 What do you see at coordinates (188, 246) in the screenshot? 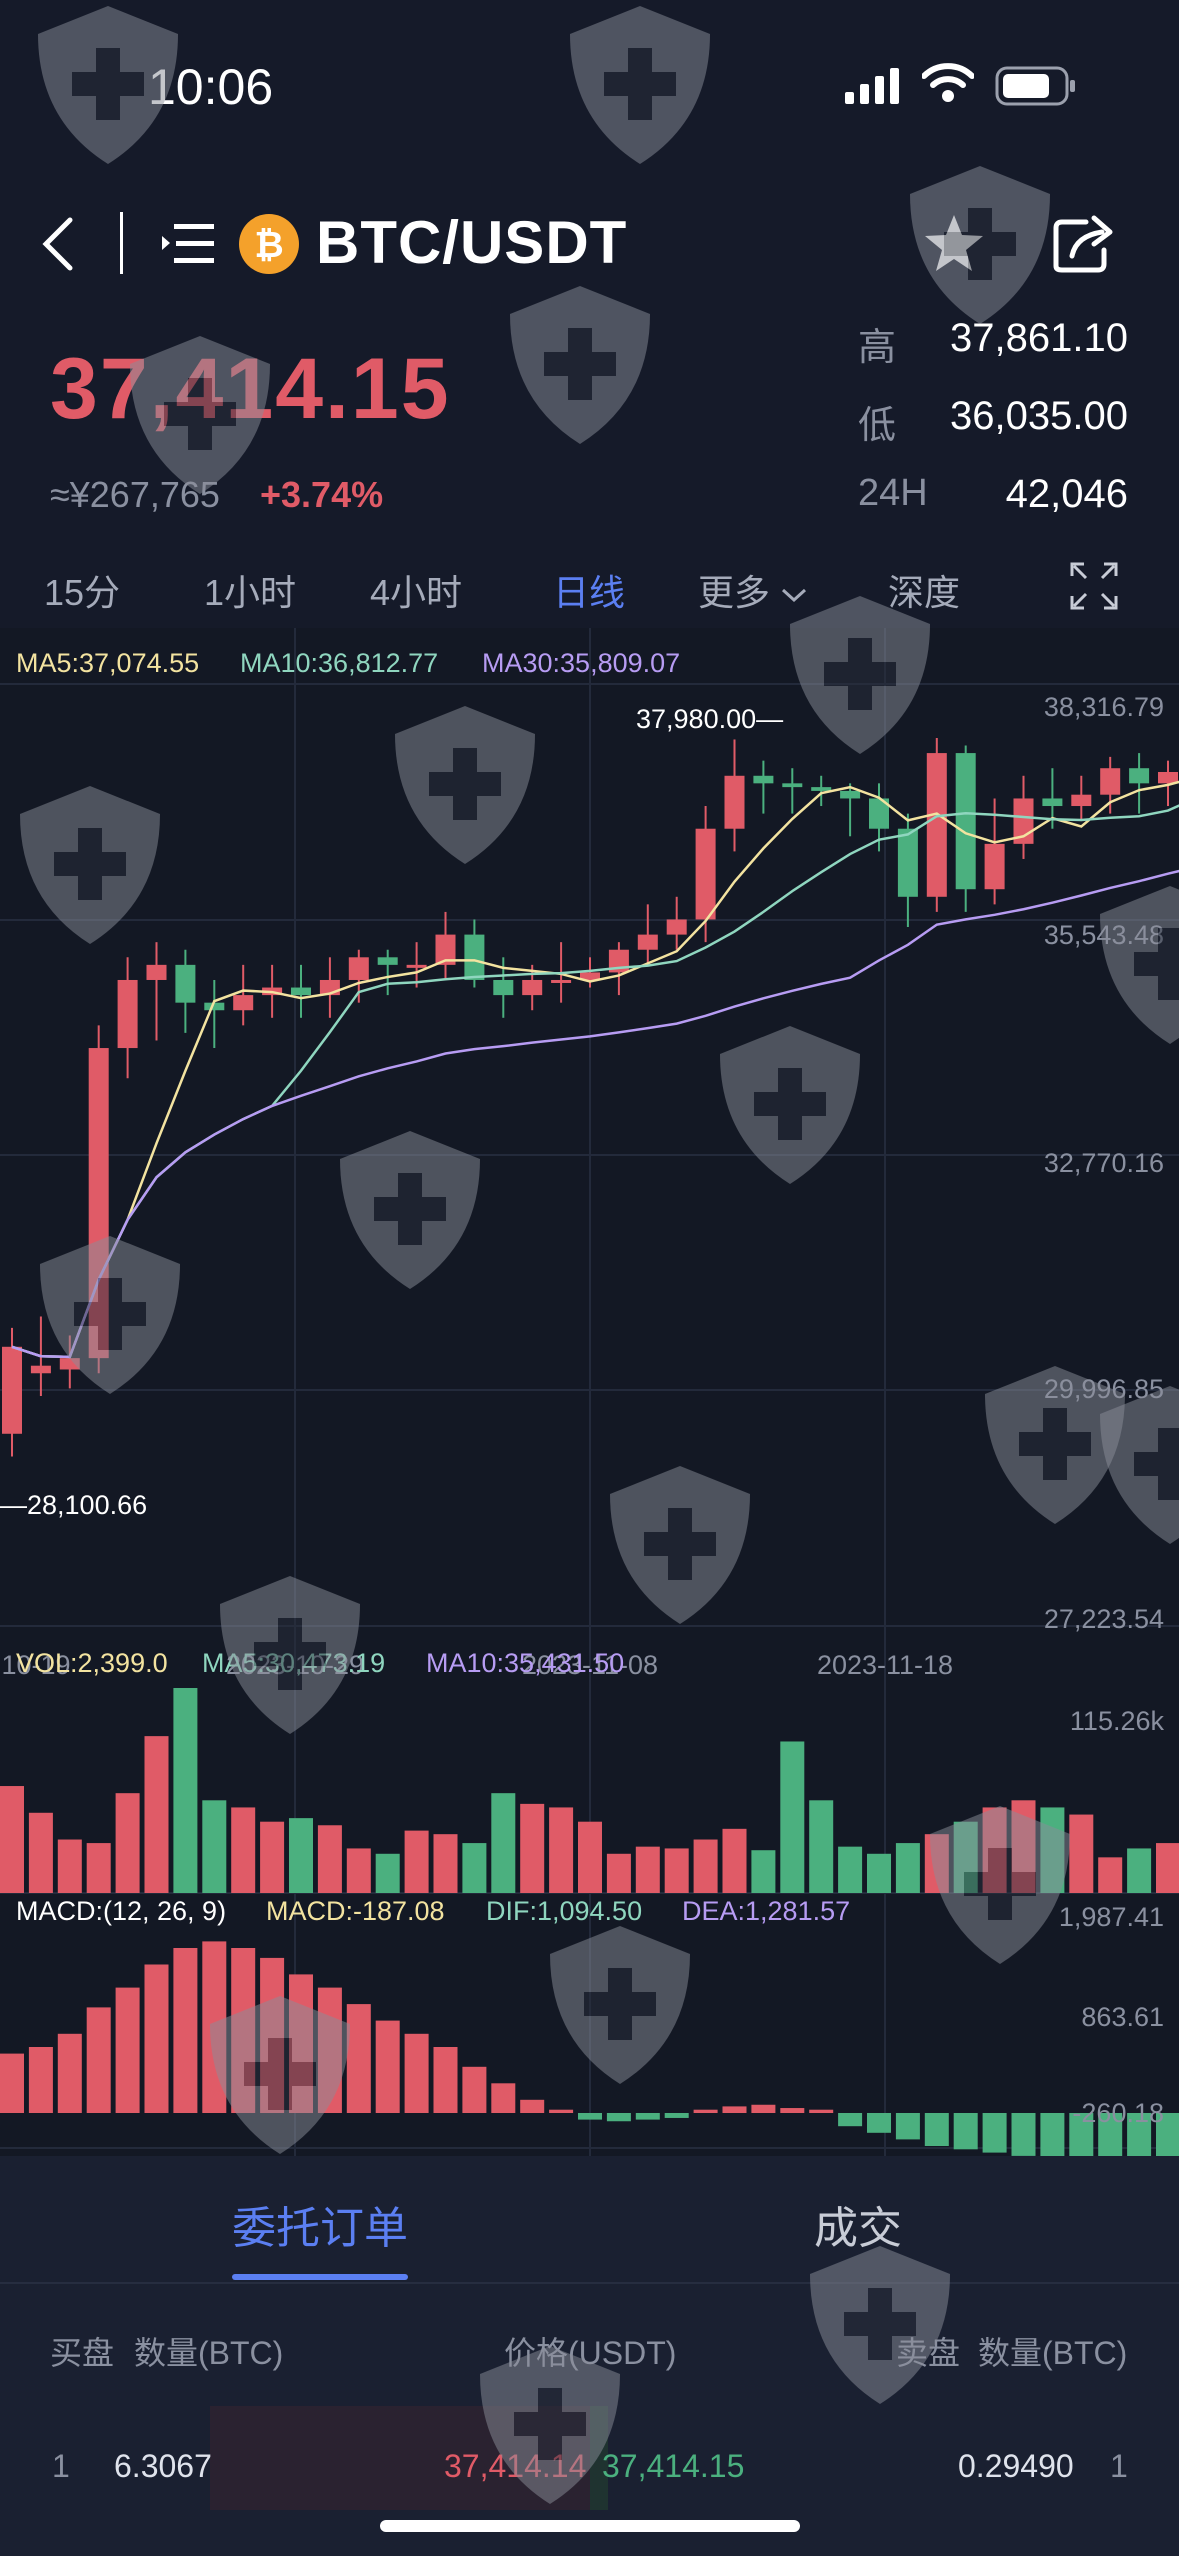
I see `menu-icon` at bounding box center [188, 246].